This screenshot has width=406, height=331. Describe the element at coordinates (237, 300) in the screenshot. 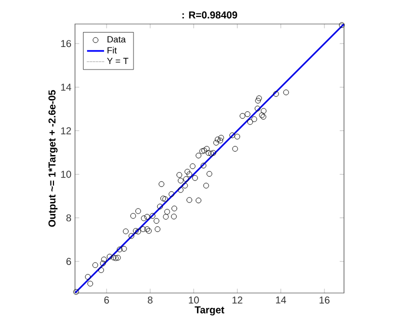

I see `x-tick-label: 12` at that location.